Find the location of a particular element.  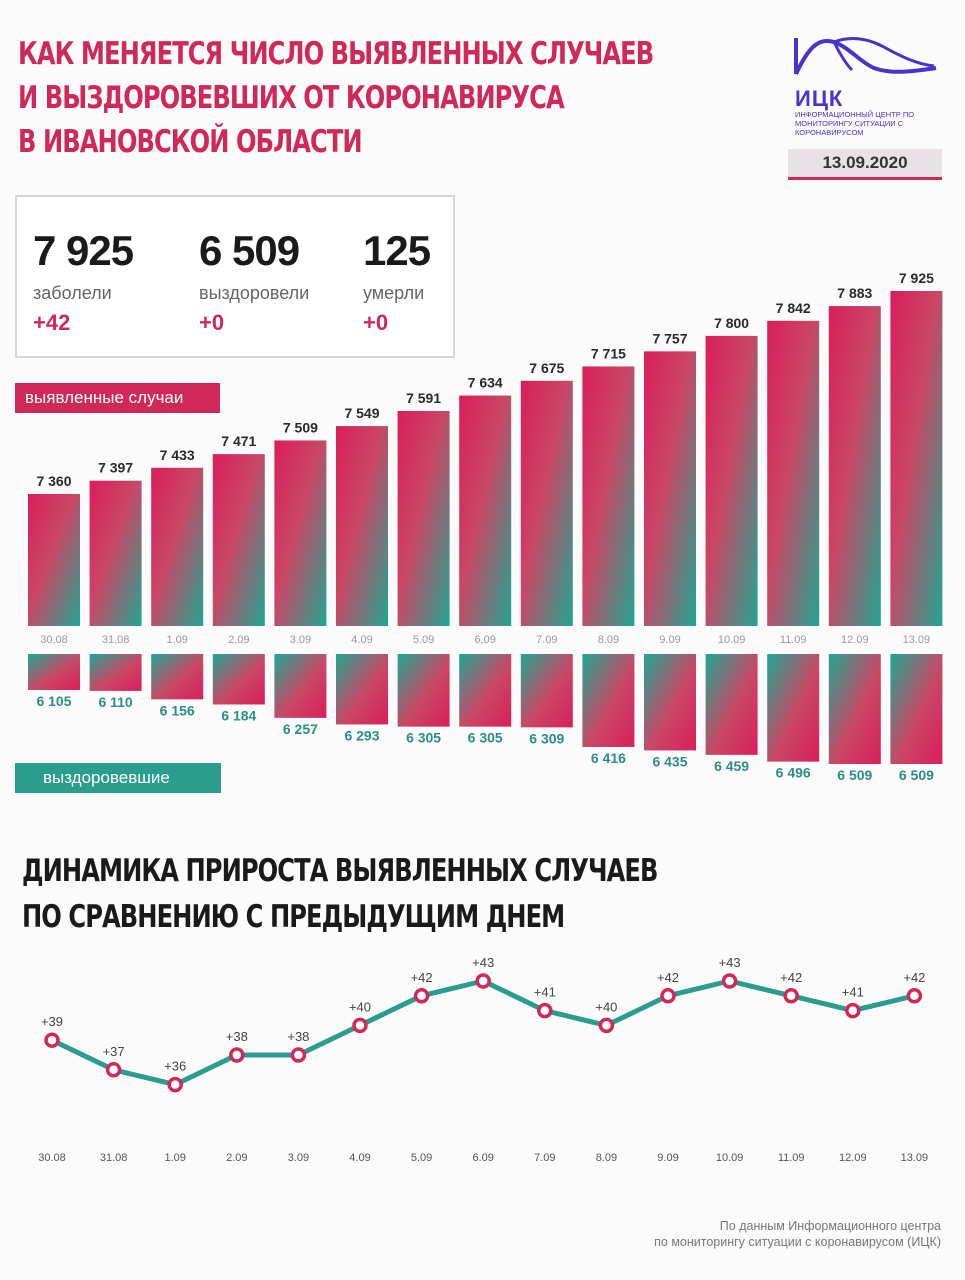

title-line: ДИНАМИКА ПРИРОСТА ВЫЯВЛЕННЫХ СЛУЧАЕВ is located at coordinates (340, 871).